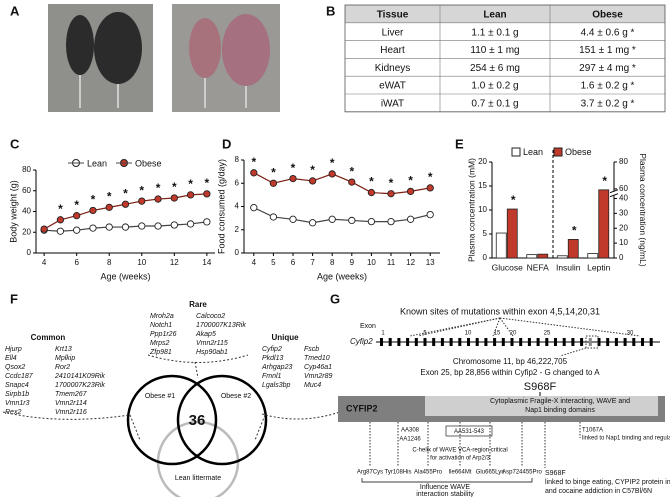 The width and height of the screenshot is (670, 497). Describe the element at coordinates (371, 262) in the screenshot. I see `x-tick-label: 10` at that location.